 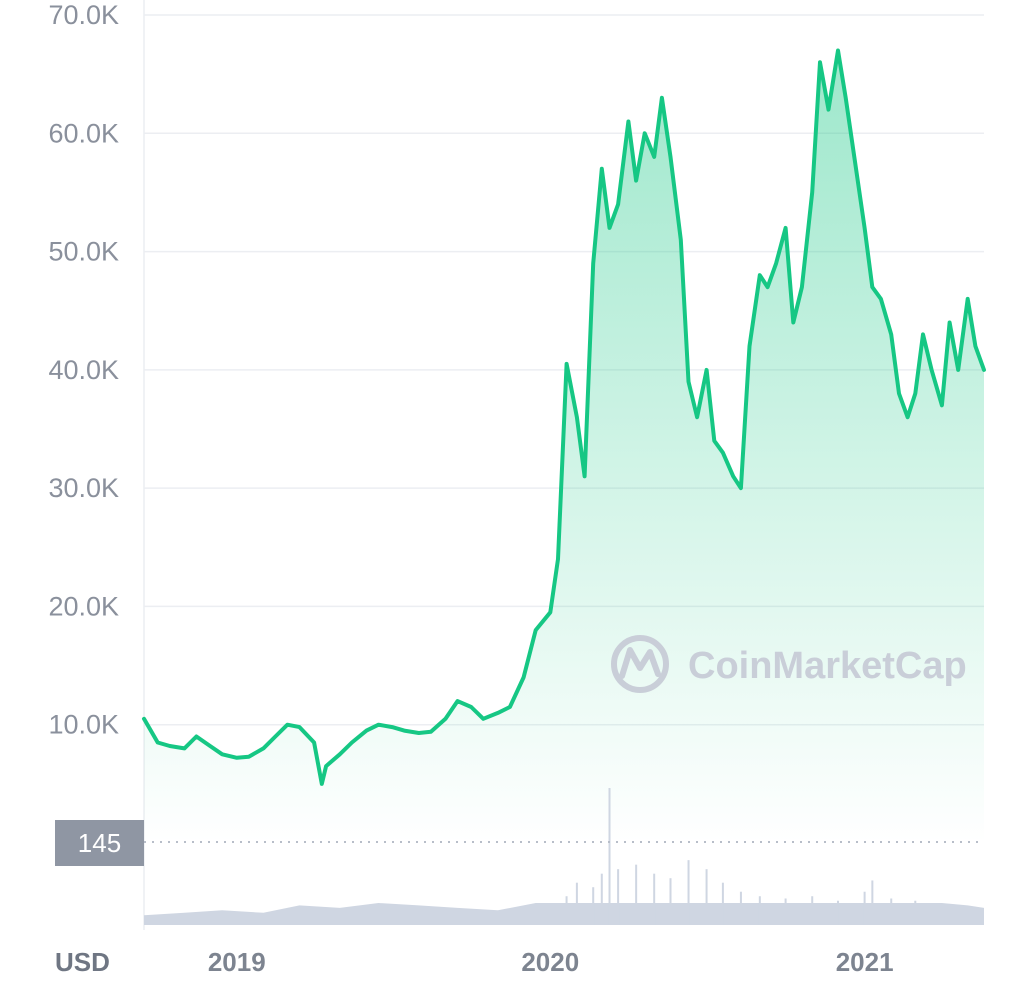 I want to click on volume-marker-label: 145, so click(x=99, y=843).